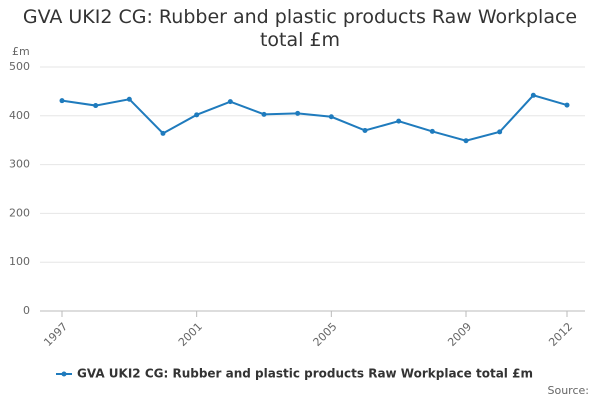 This screenshot has width=600, height=400. What do you see at coordinates (19, 212) in the screenshot?
I see `y-tick-label: 200` at bounding box center [19, 212].